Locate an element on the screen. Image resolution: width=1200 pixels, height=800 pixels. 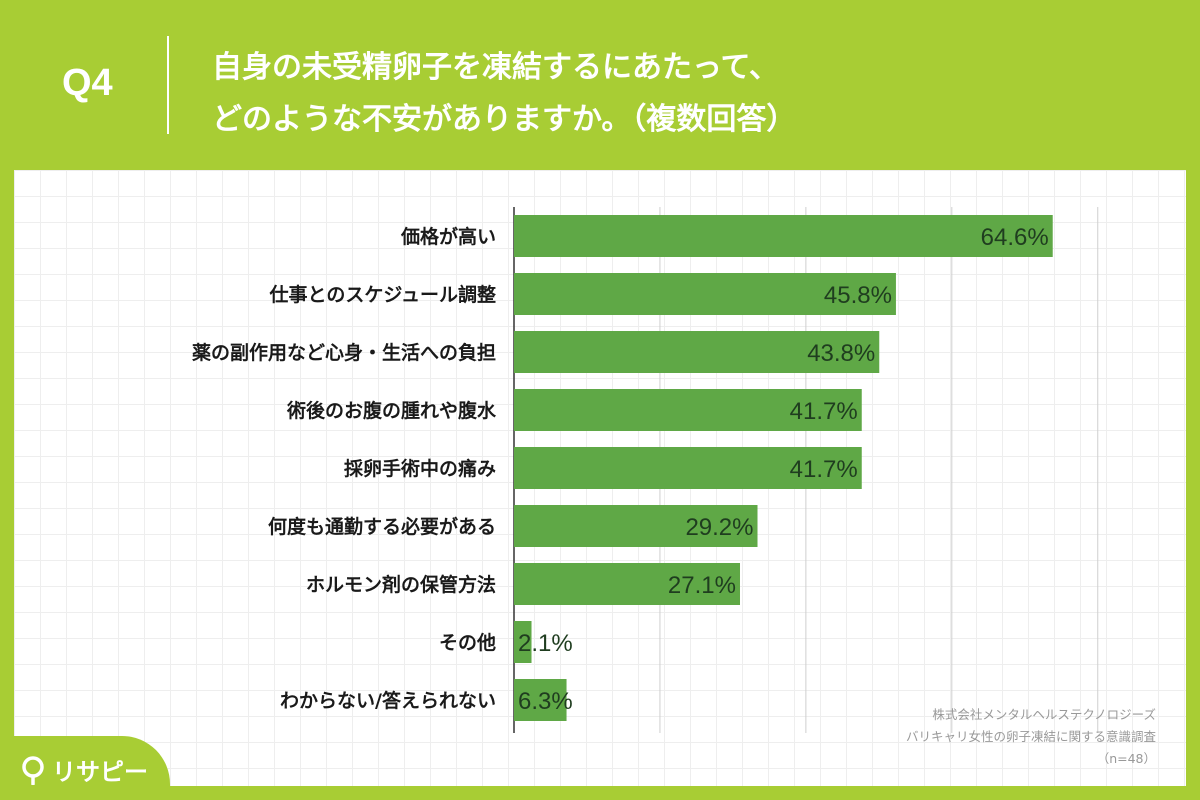
category-label: 採卵手術中の痛み is located at coordinates (420, 468).